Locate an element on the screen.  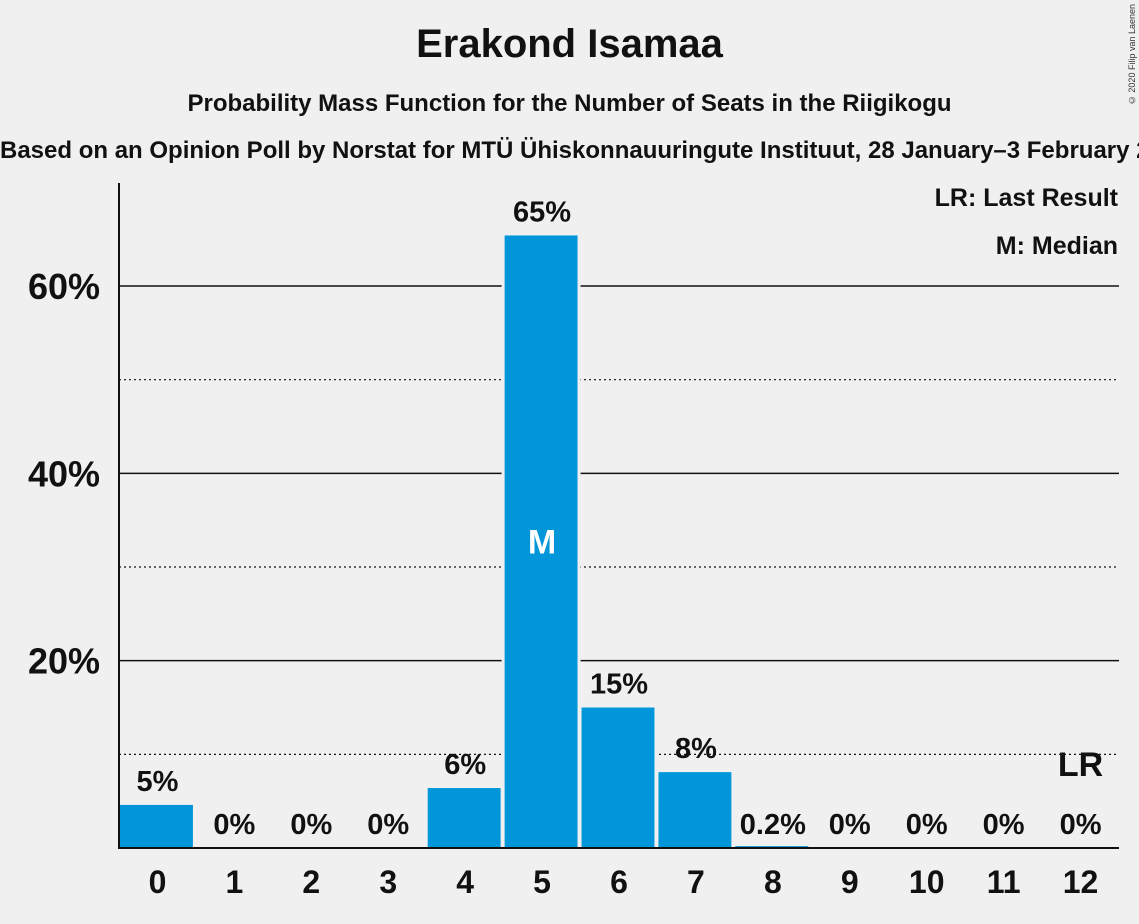
bar-value-label: 65% is located at coordinates (542, 212).